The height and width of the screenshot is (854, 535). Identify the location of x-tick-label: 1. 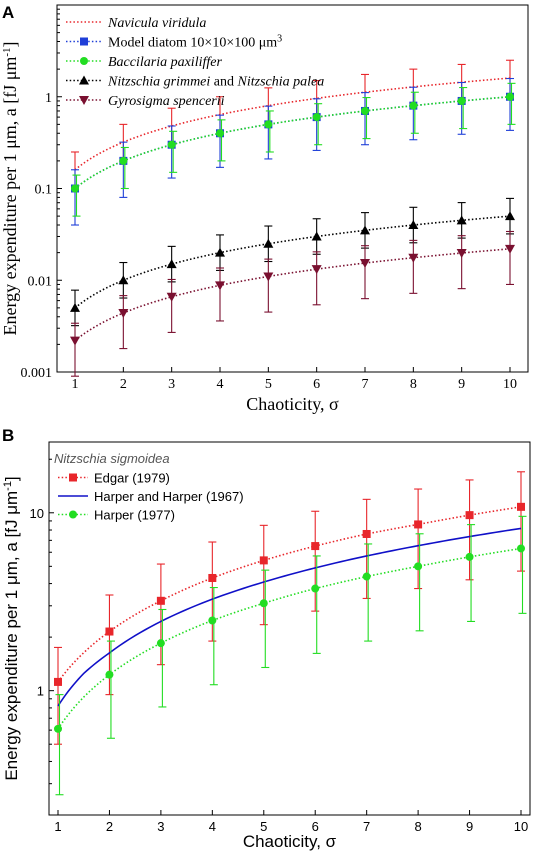
(75, 384).